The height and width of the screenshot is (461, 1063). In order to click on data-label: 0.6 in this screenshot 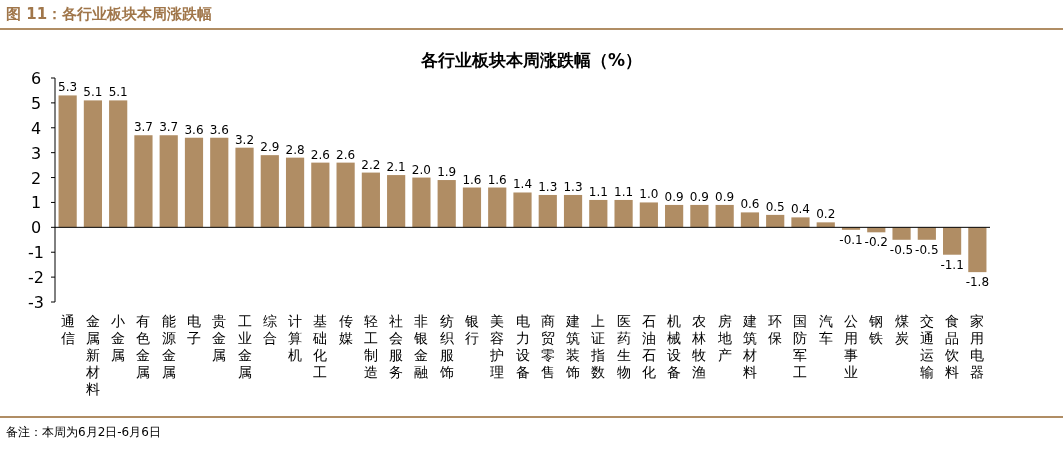, I will do `click(750, 204)`.